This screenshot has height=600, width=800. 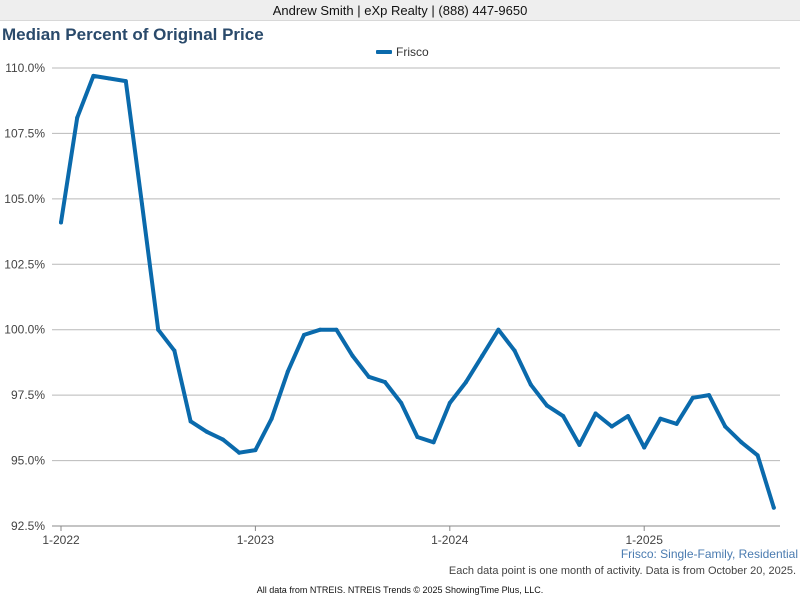 I want to click on y-tick-label: 107.5%, so click(x=24, y=133).